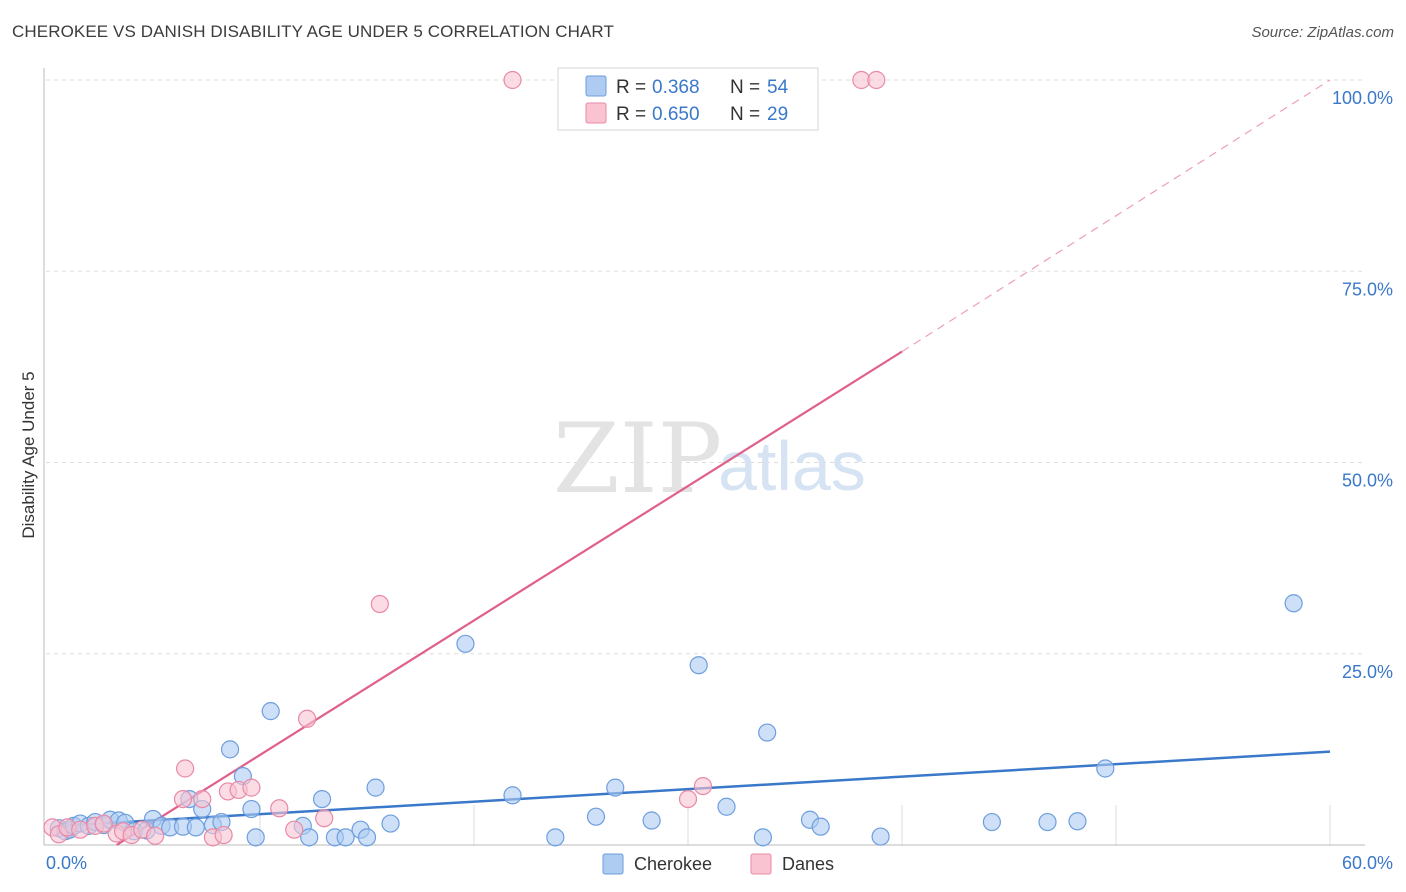  Describe the element at coordinates (66, 863) in the screenshot. I see `x-tick-label-min: 0.0%` at that location.